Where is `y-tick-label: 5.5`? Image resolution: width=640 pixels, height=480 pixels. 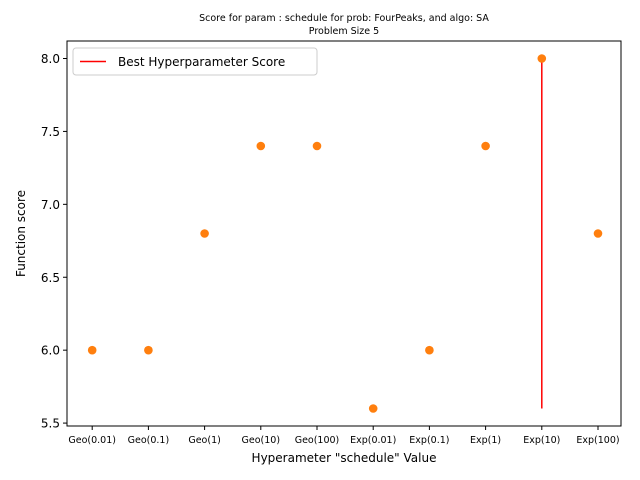 y-tick-label: 5.5 is located at coordinates (50, 424).